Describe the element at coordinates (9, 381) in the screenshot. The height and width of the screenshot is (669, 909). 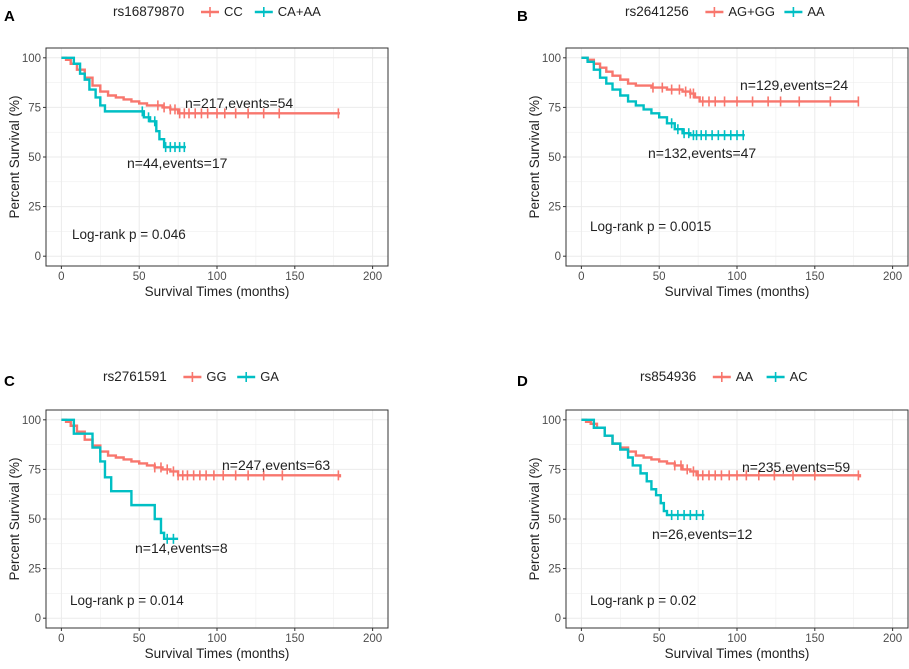
I see `panel-letter: C` at that location.